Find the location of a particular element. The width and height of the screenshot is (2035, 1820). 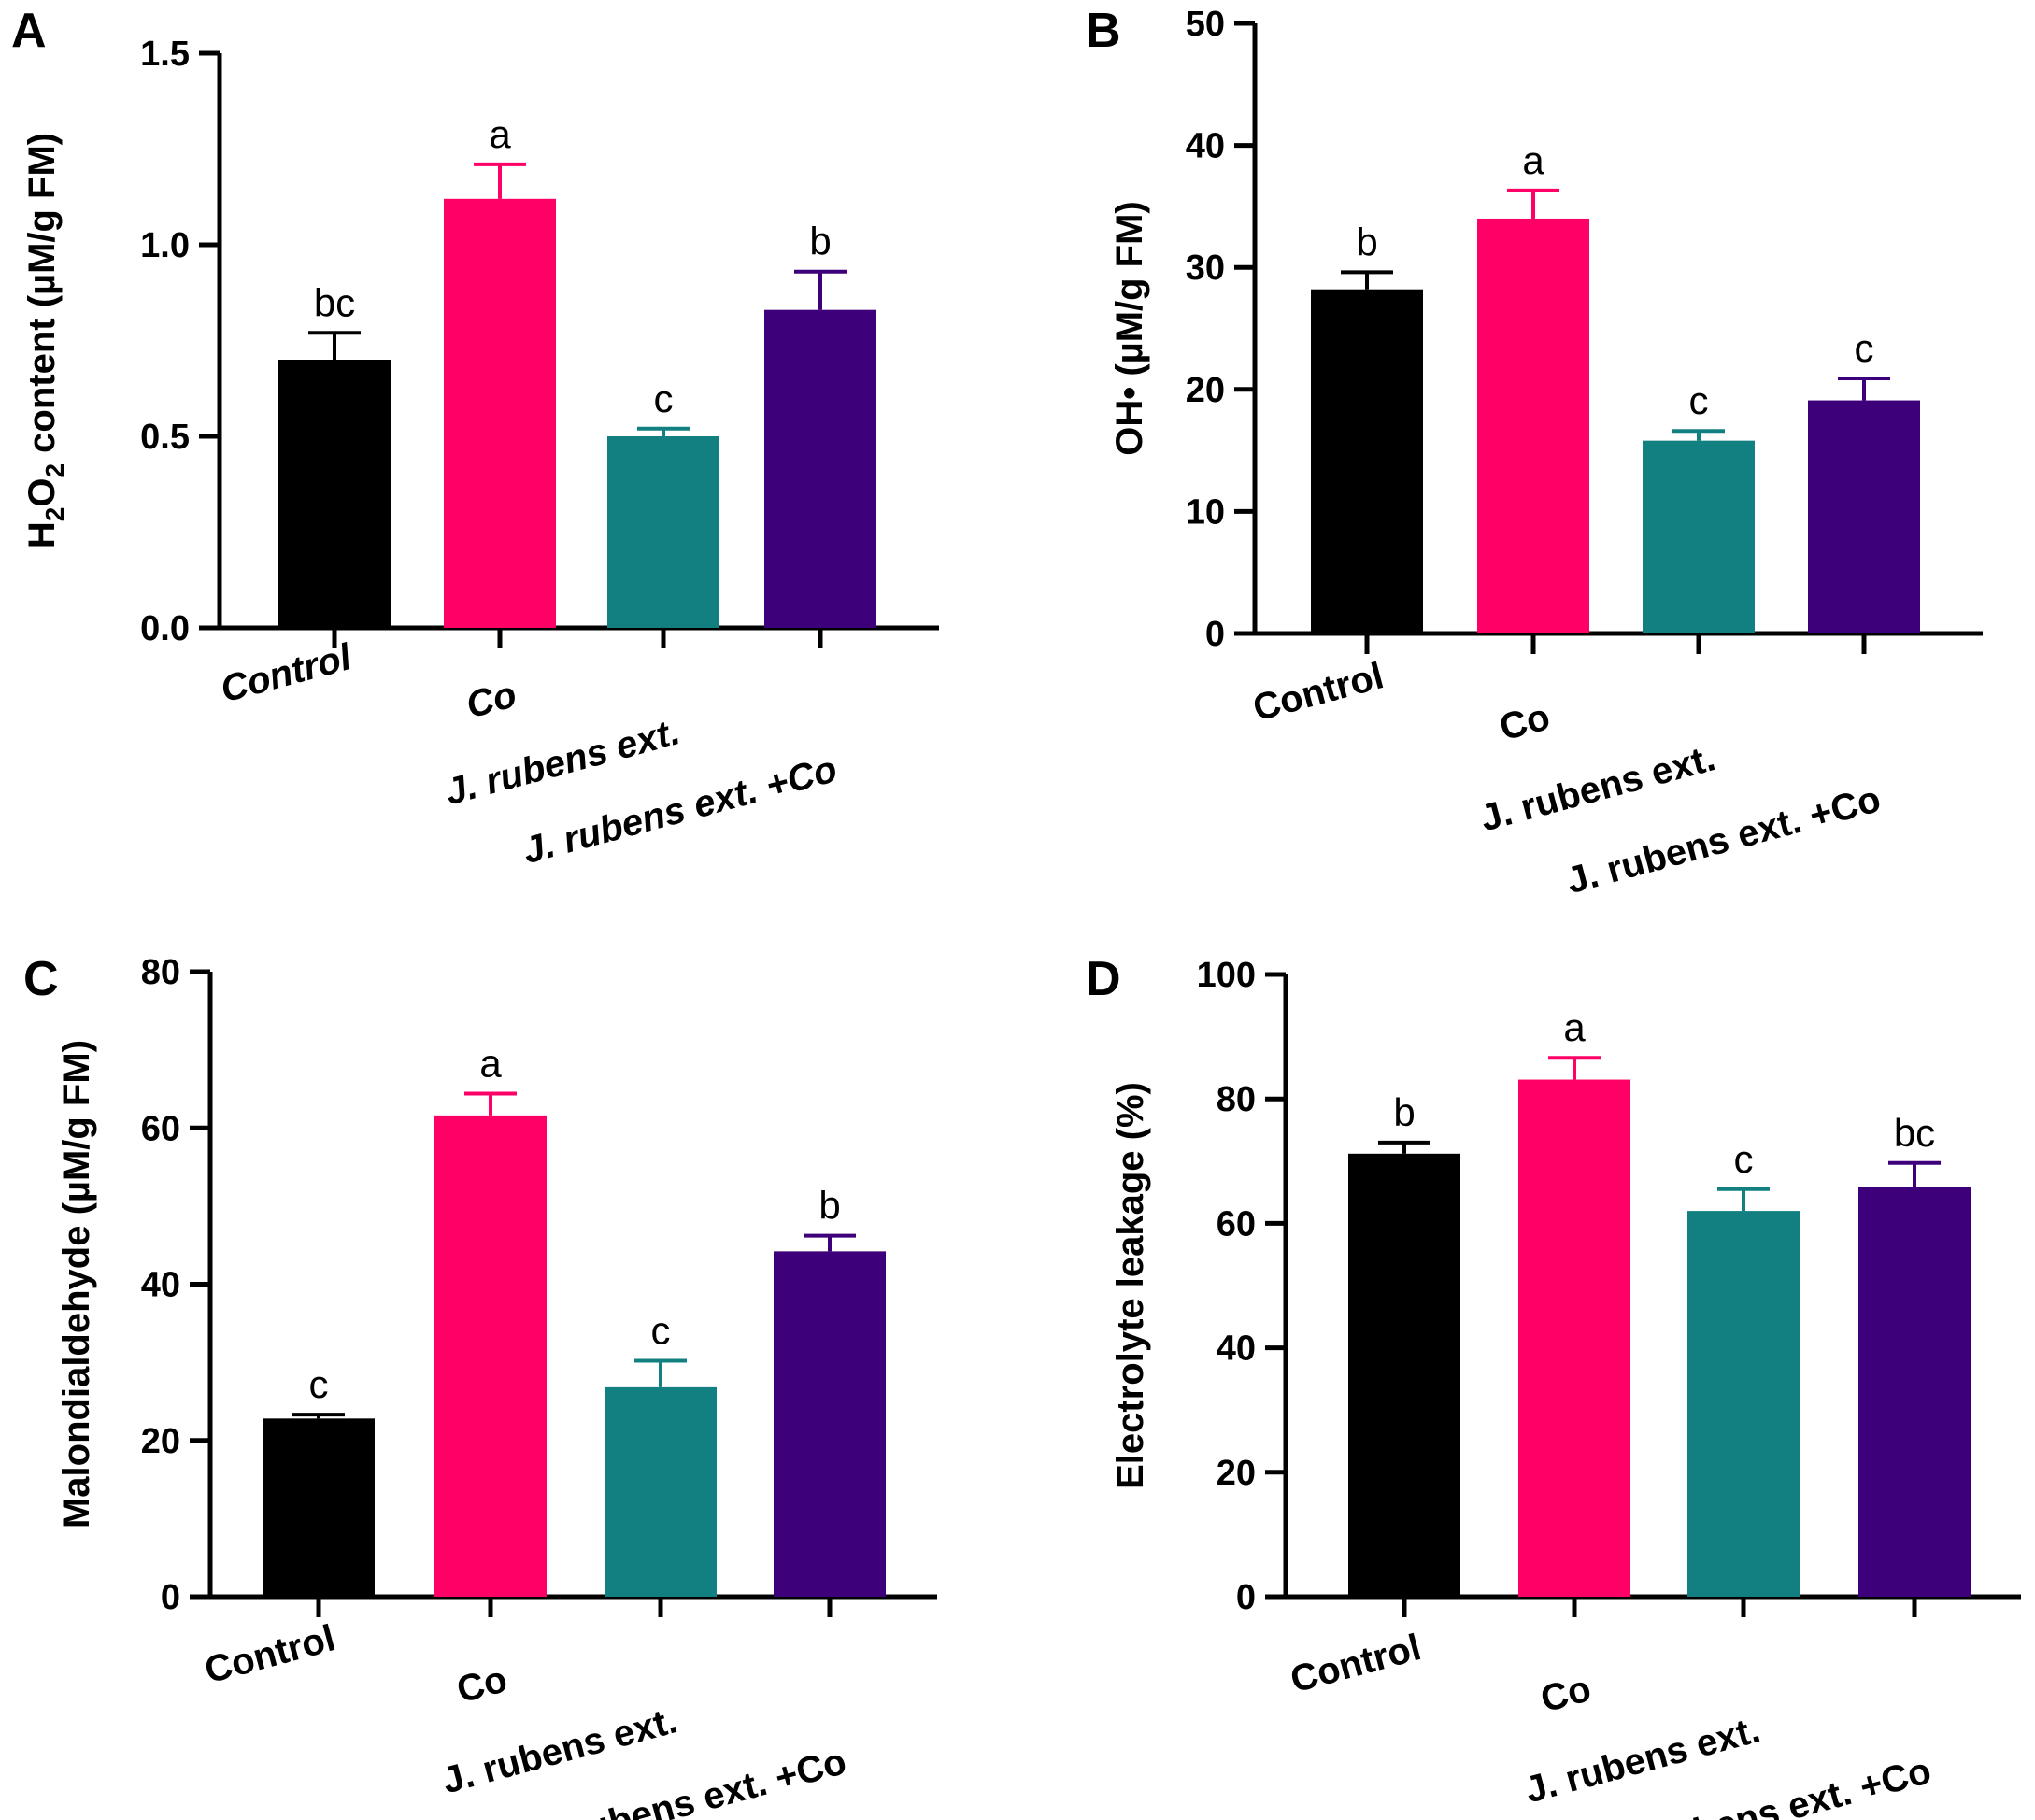

y-tick-label-c: 60 is located at coordinates (160, 1128).